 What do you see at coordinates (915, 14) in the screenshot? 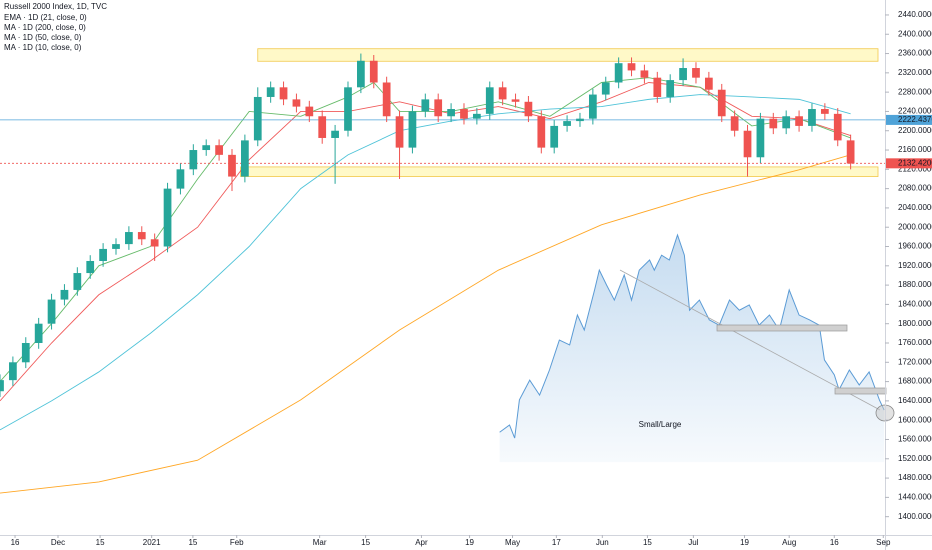
I see `y-tick-label: 2440.0000` at bounding box center [915, 14].